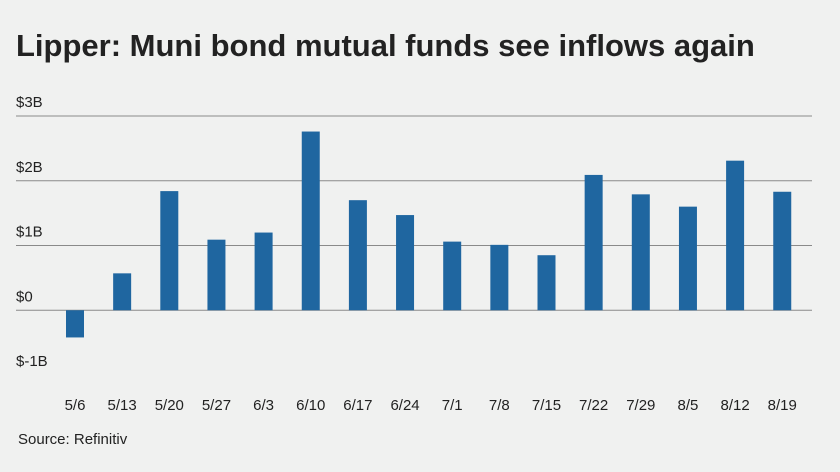 Image resolution: width=840 pixels, height=472 pixels. I want to click on x-tick-label: 7/1, so click(452, 405).